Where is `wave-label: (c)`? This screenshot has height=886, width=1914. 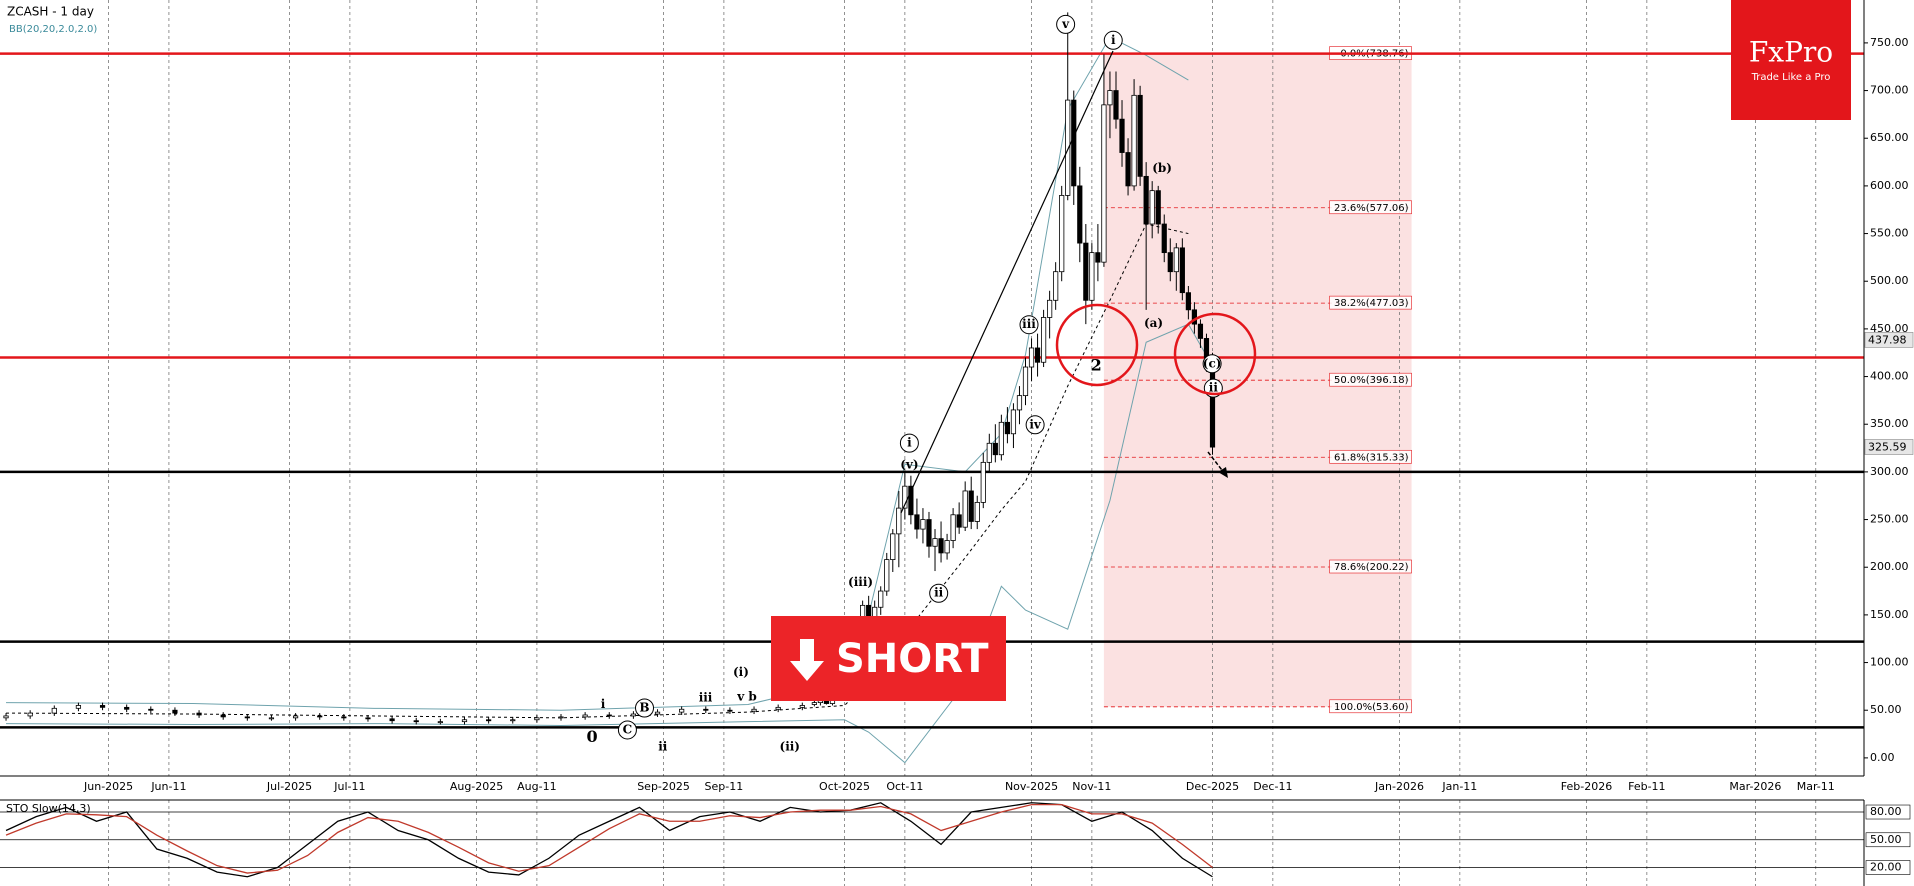
wave-label: (c) is located at coordinates (1212, 363).